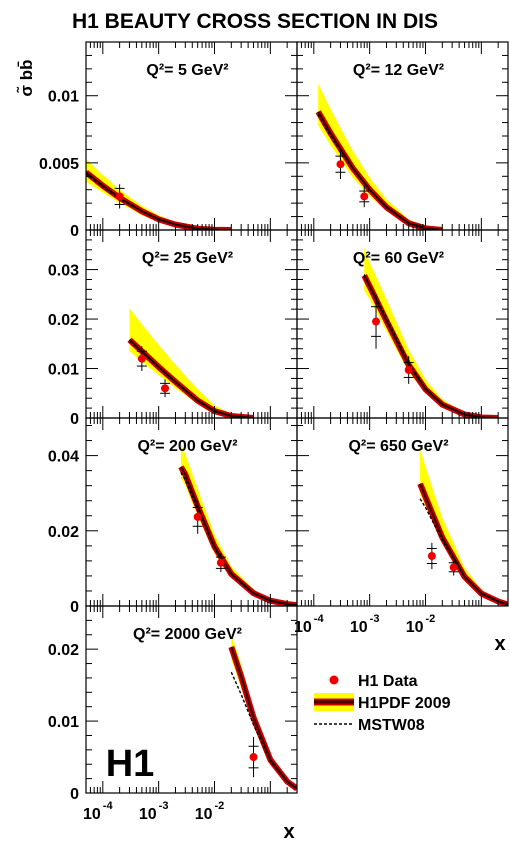 The image size is (510, 850). What do you see at coordinates (187, 446) in the screenshot?
I see `panel-title: Q²= 200 GeV²` at bounding box center [187, 446].